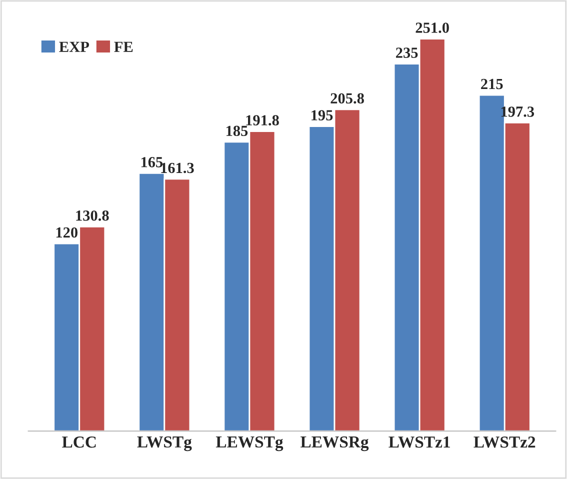 The image size is (567, 479). Describe the element at coordinates (262, 120) in the screenshot. I see `data-label: 191.8` at that location.